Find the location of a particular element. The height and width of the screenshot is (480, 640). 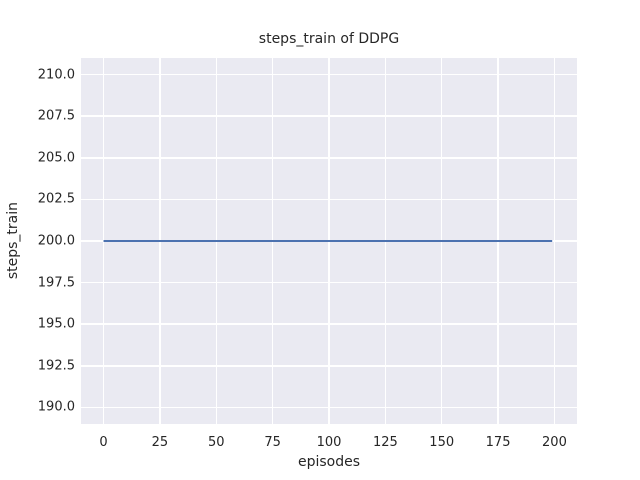

x-tick-label: 175 is located at coordinates (498, 442).